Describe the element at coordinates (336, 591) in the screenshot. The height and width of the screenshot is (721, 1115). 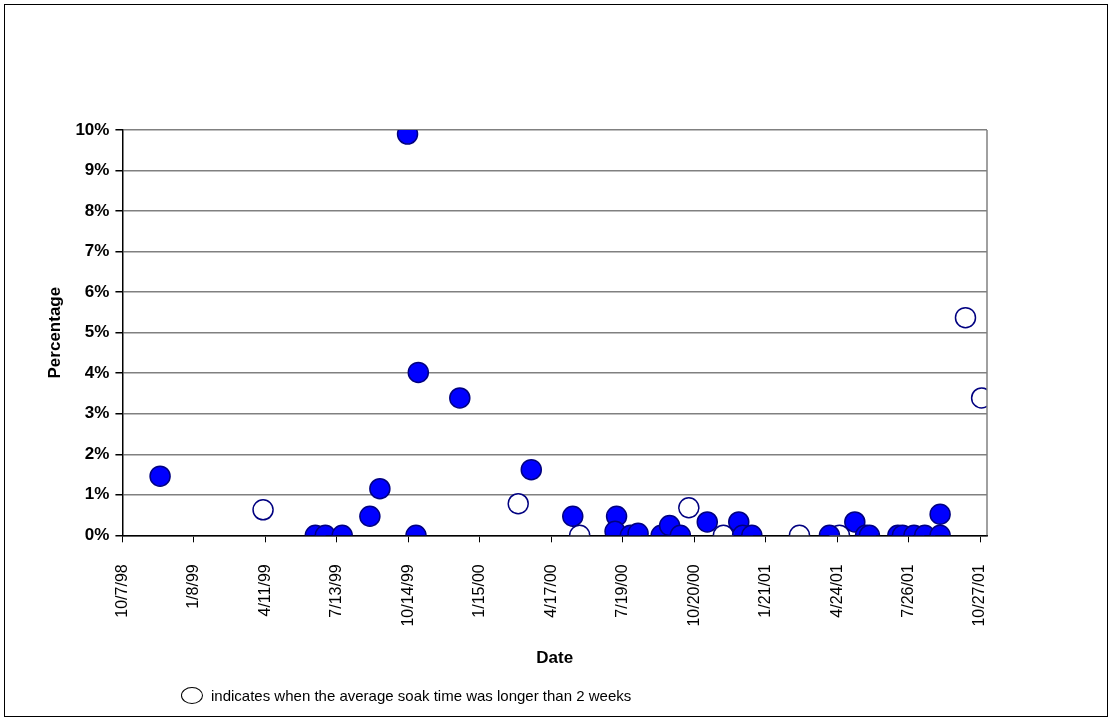
I see `x-tick-label: 7/13/99` at that location.